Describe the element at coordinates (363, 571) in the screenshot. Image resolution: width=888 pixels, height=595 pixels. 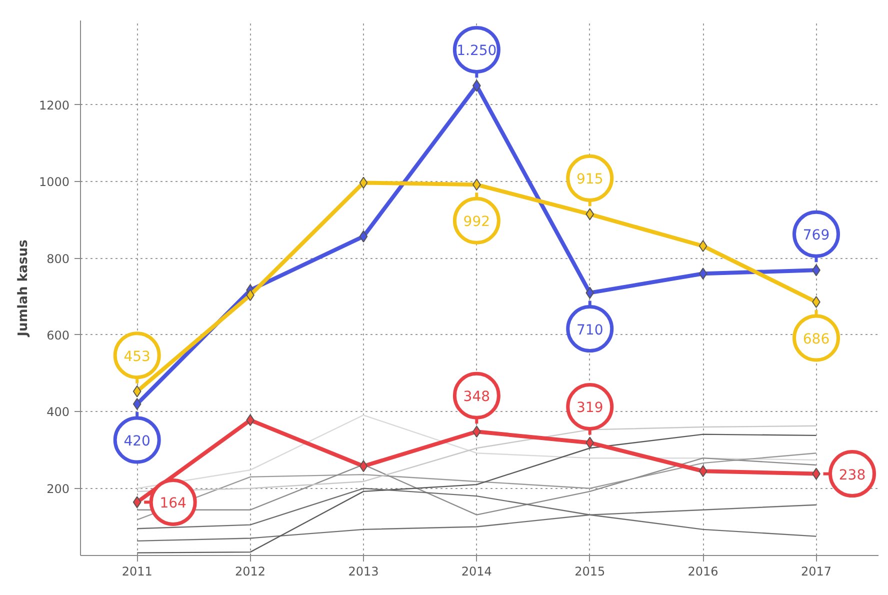
I see `x-tick-label: 2013` at that location.